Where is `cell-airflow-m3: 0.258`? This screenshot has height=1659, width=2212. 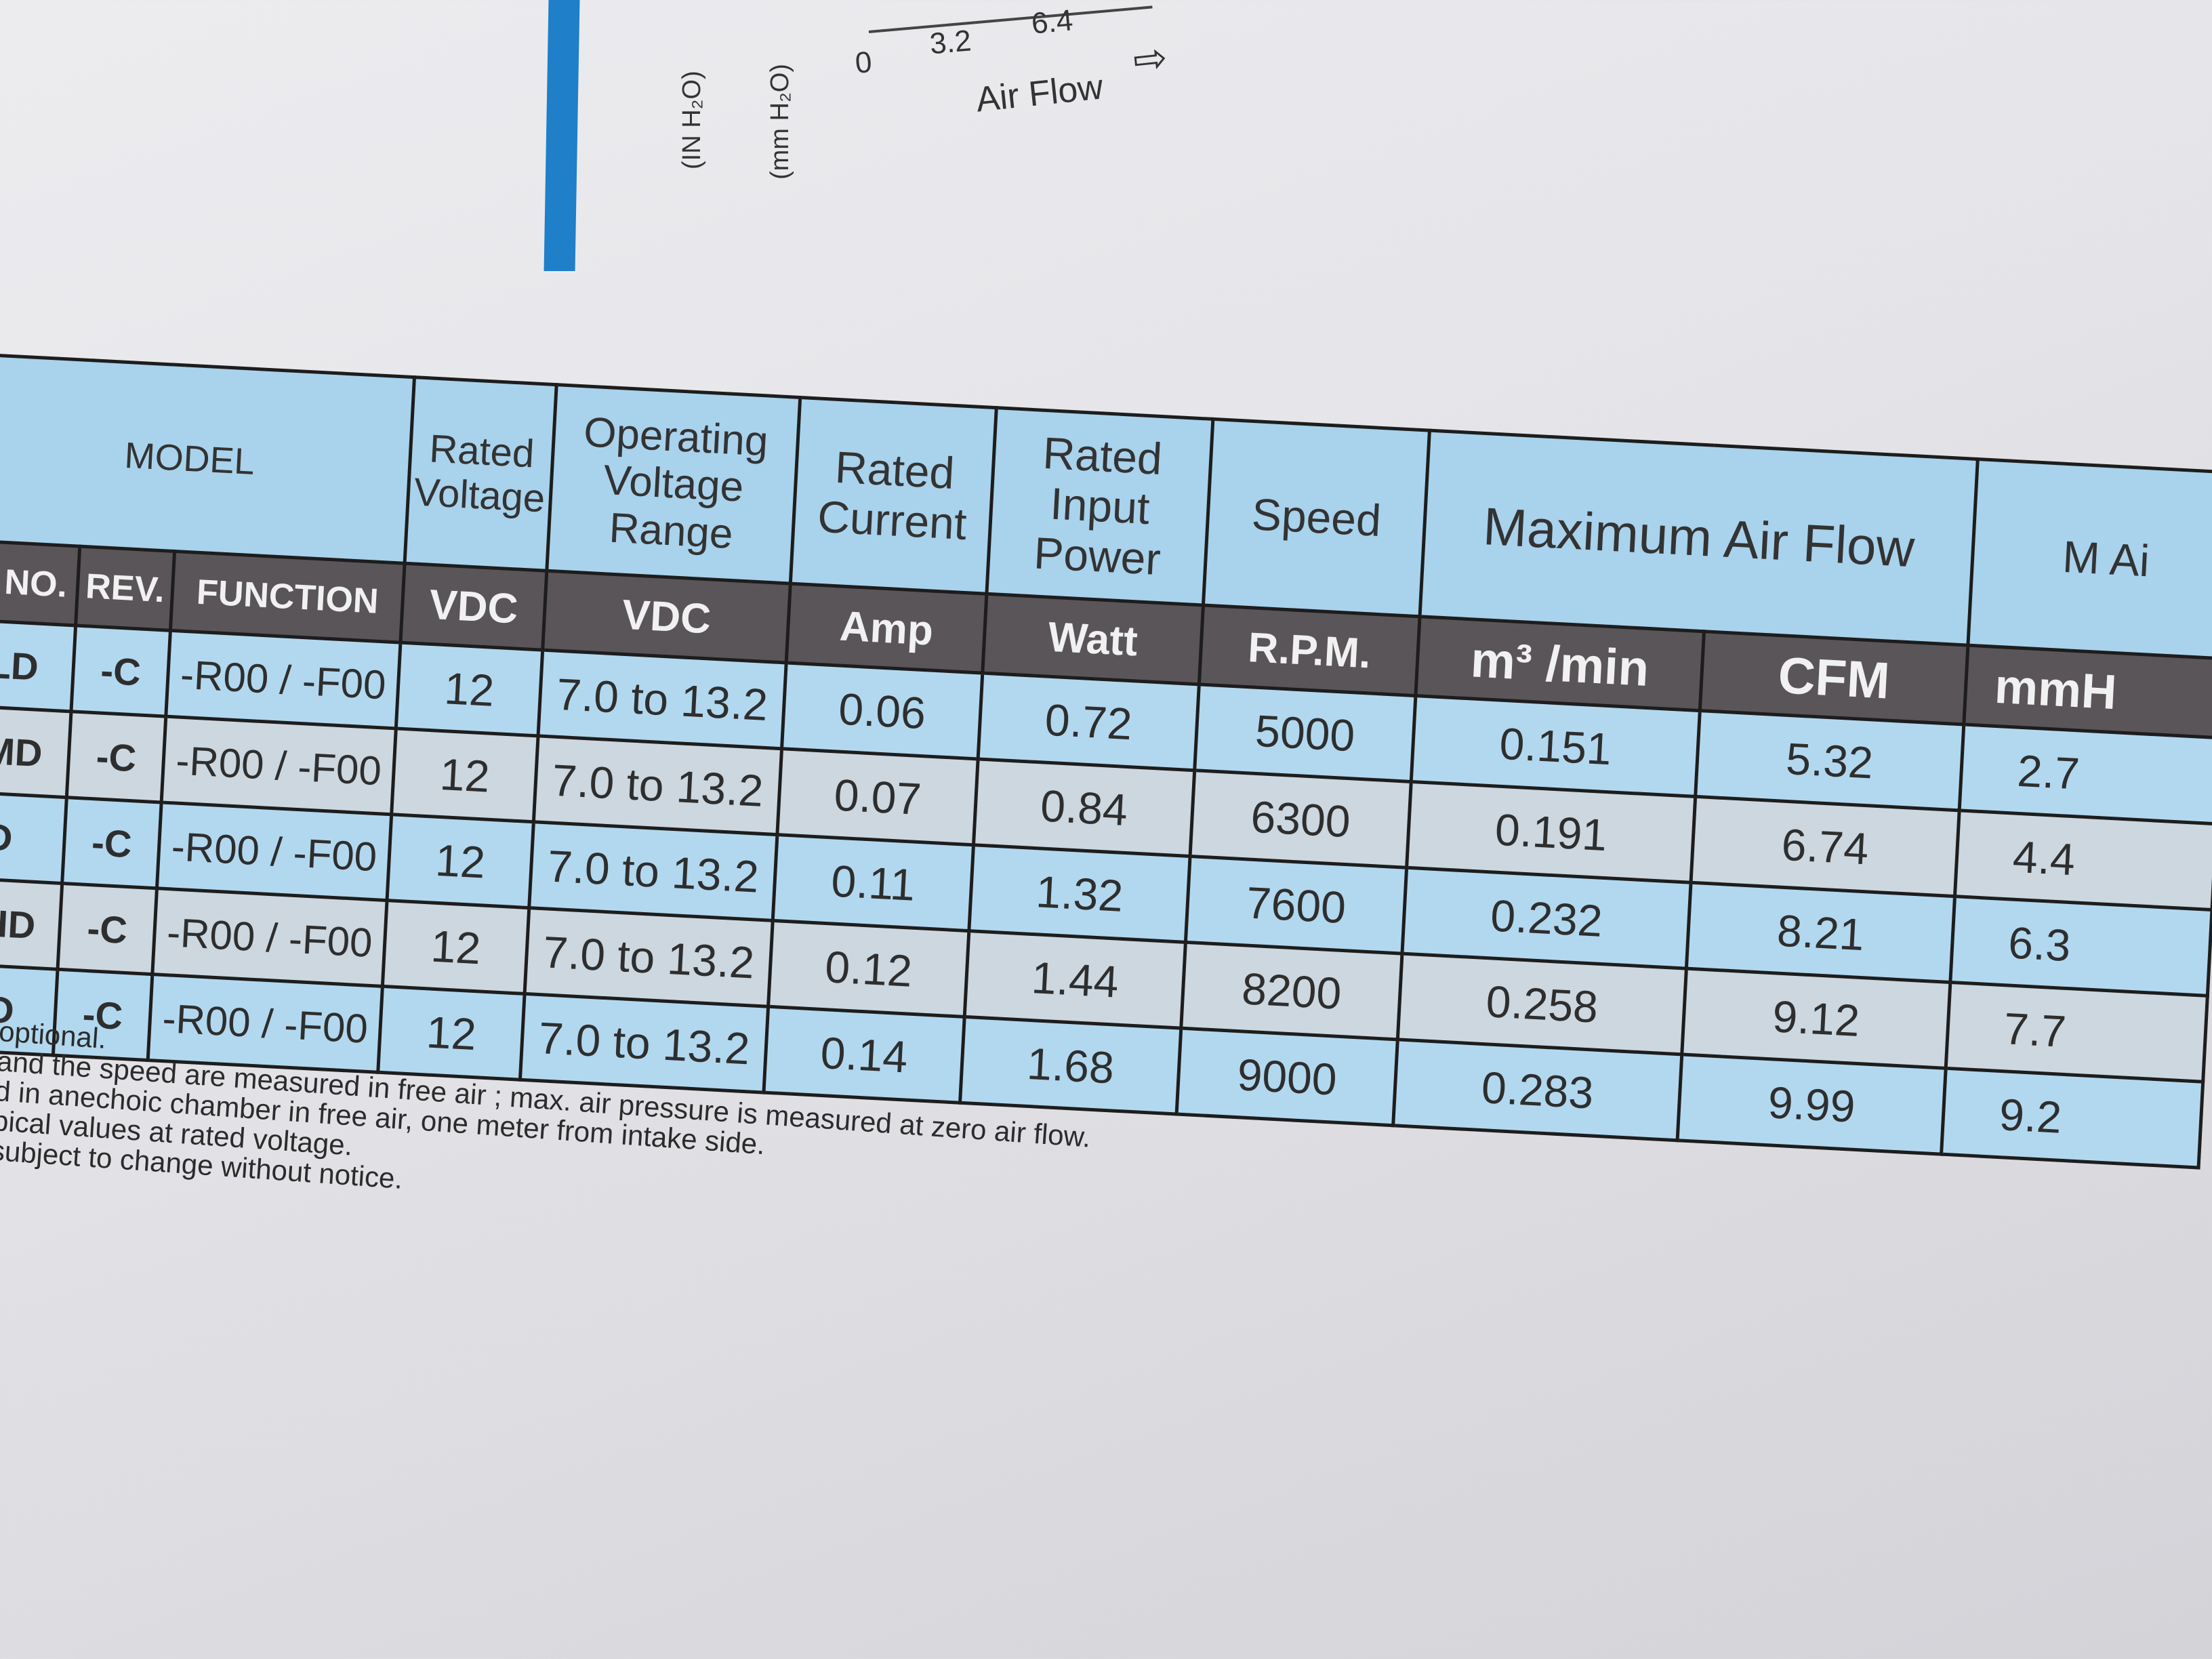 cell-airflow-m3: 0.258 is located at coordinates (1542, 1004).